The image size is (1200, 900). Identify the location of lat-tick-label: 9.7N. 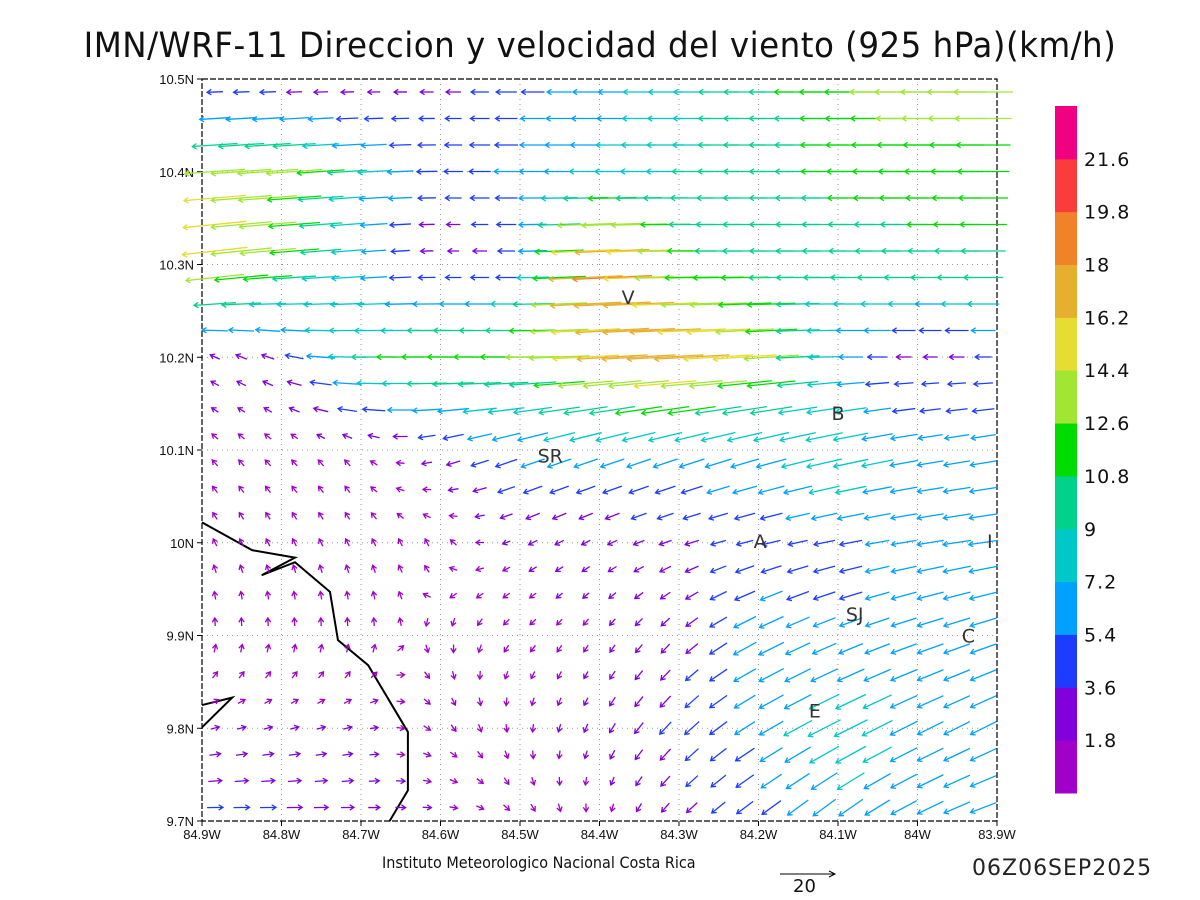
(180, 821).